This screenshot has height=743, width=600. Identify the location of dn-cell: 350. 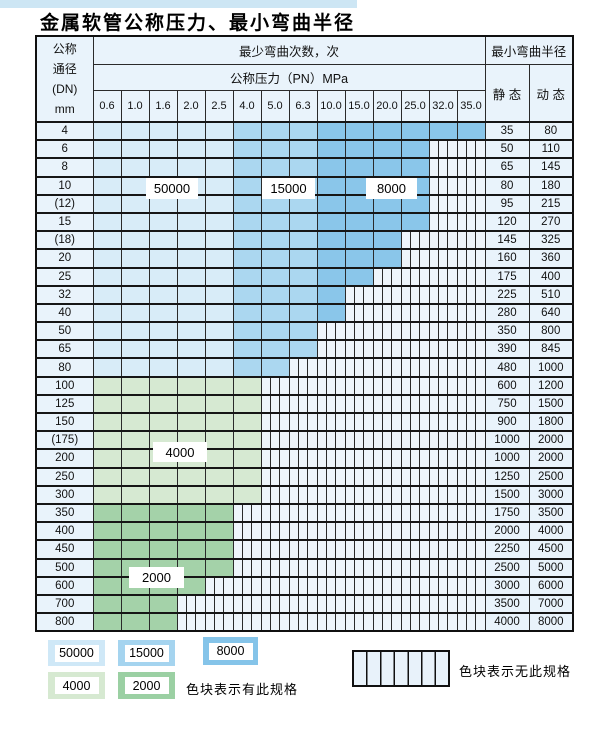
(64, 512).